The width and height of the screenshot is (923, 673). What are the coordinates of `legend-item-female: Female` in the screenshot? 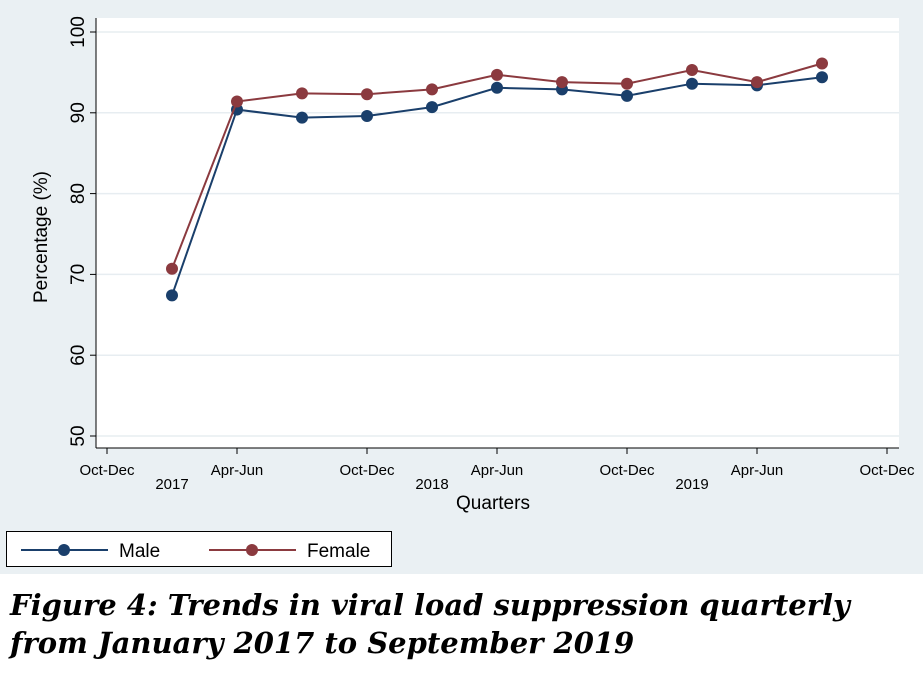 It's located at (289, 551).